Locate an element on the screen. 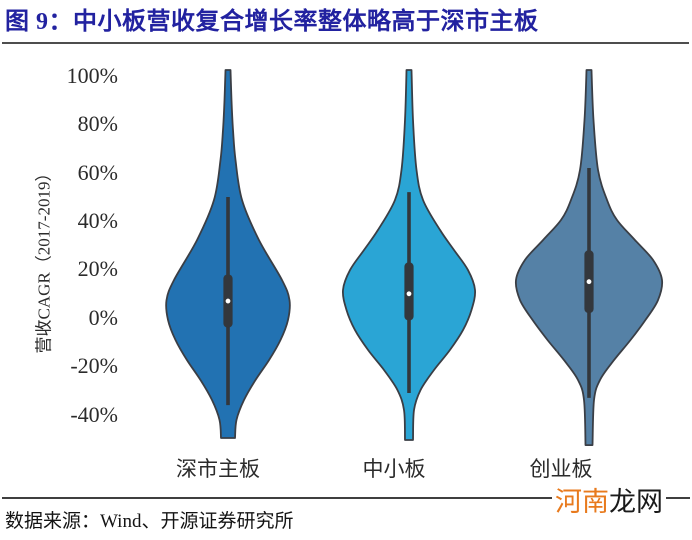  y-tick-label-40: 40% is located at coordinates (97, 220).